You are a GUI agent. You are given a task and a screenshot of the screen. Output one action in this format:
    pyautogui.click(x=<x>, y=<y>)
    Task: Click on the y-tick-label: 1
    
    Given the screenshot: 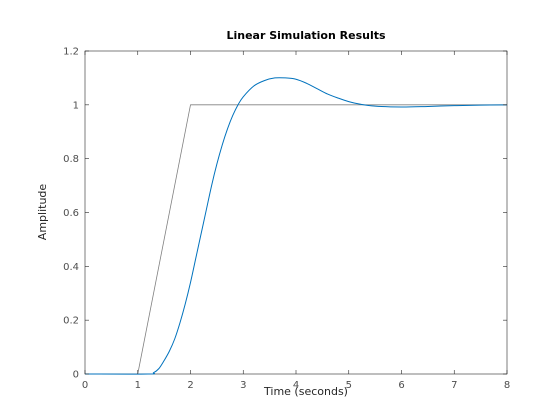 What is the action you would take?
    pyautogui.click(x=76, y=105)
    